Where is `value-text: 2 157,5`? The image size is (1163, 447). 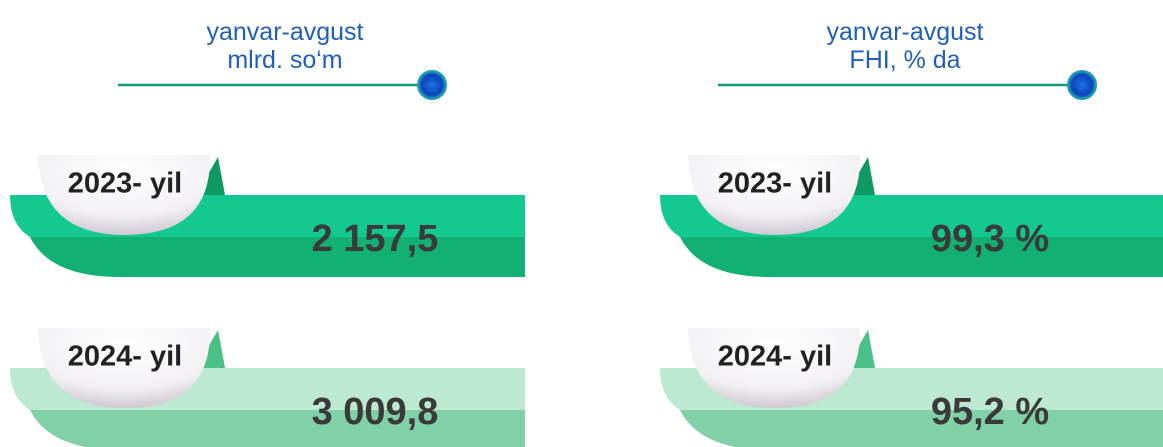
value-text: 2 157,5 is located at coordinates (375, 239).